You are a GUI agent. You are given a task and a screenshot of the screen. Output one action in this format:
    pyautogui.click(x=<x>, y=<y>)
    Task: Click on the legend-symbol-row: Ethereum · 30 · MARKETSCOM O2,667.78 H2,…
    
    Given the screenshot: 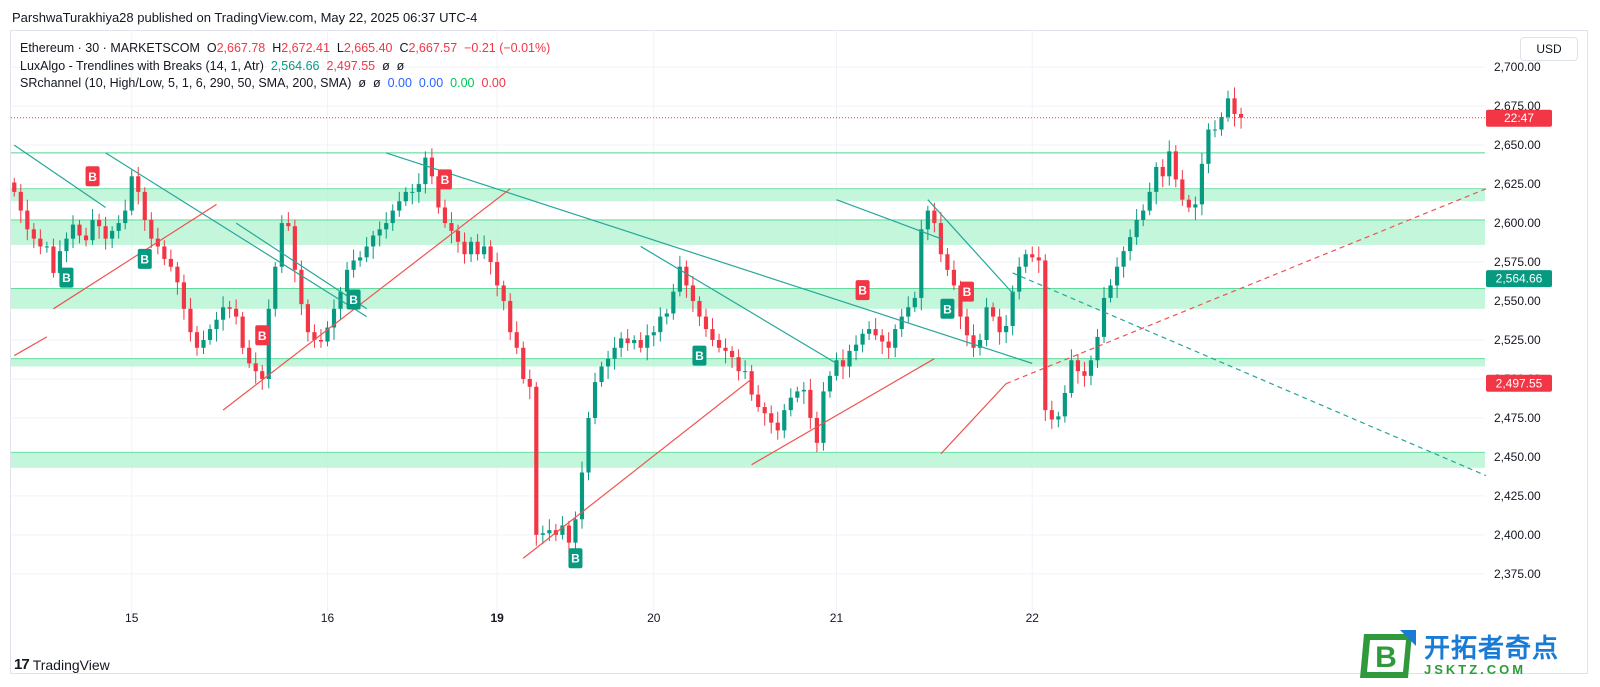 What is the action you would take?
    pyautogui.click(x=285, y=49)
    